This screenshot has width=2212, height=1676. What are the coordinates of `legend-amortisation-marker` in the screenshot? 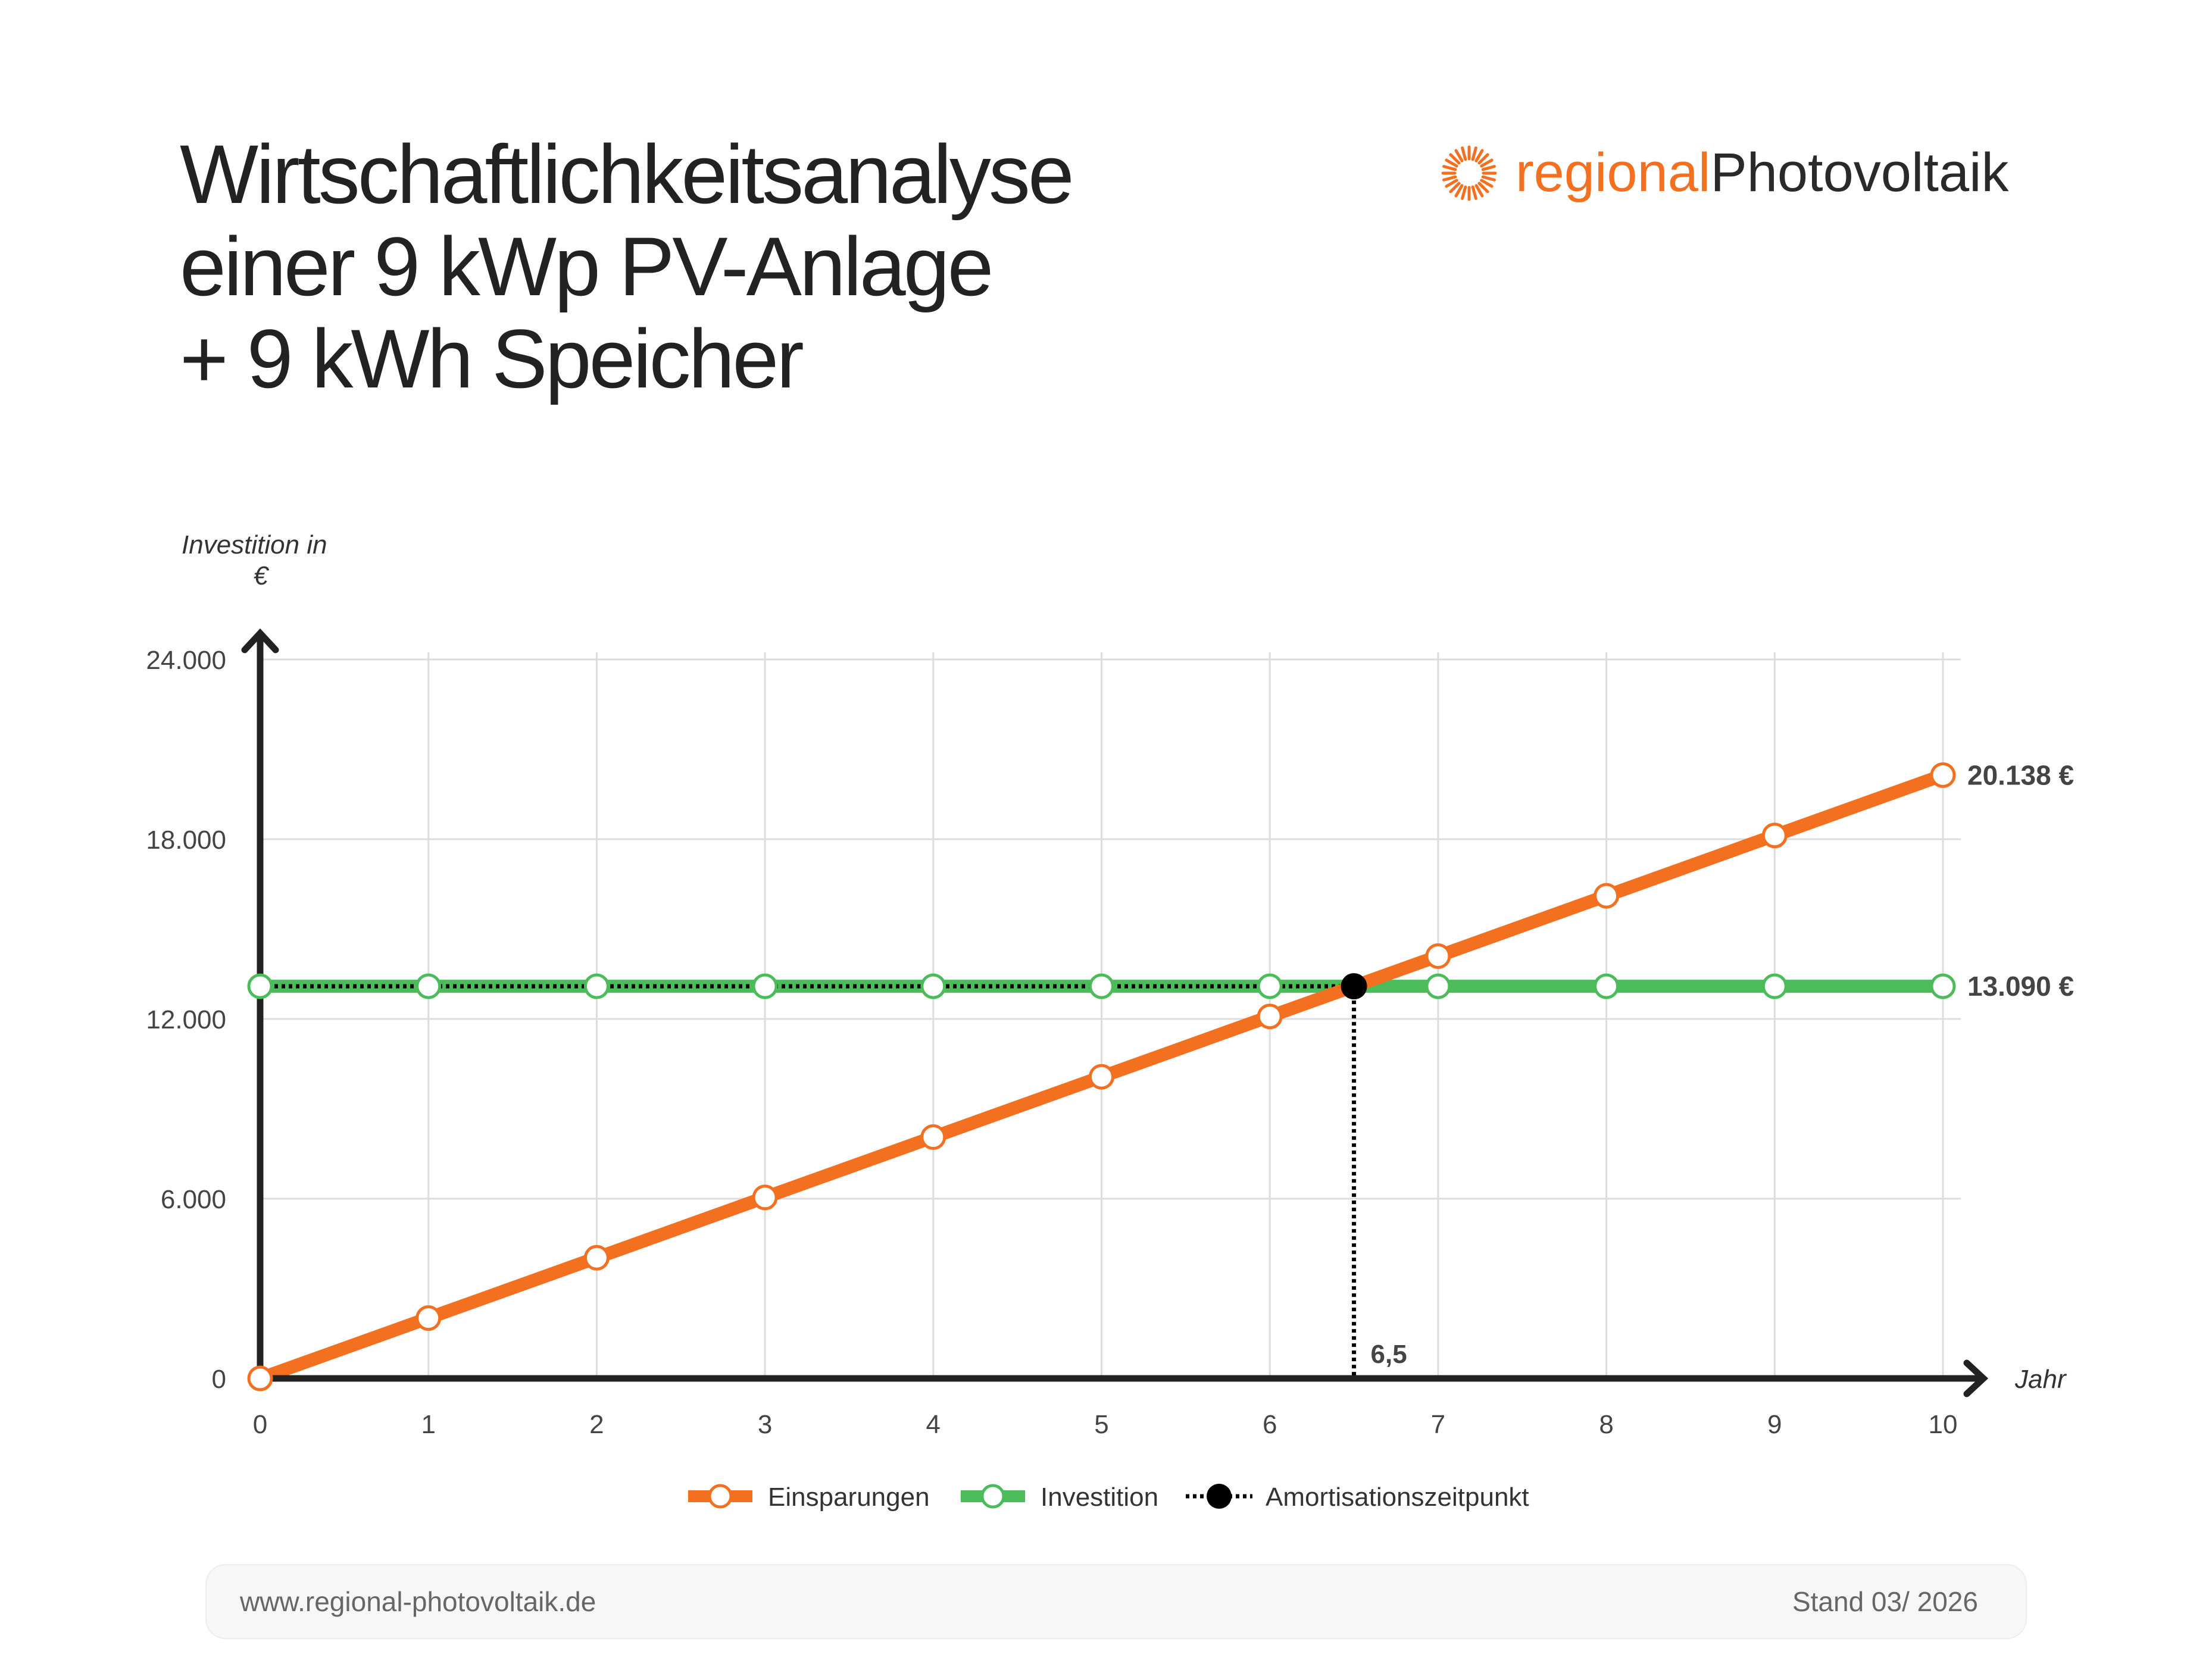 It's located at (1219, 1496).